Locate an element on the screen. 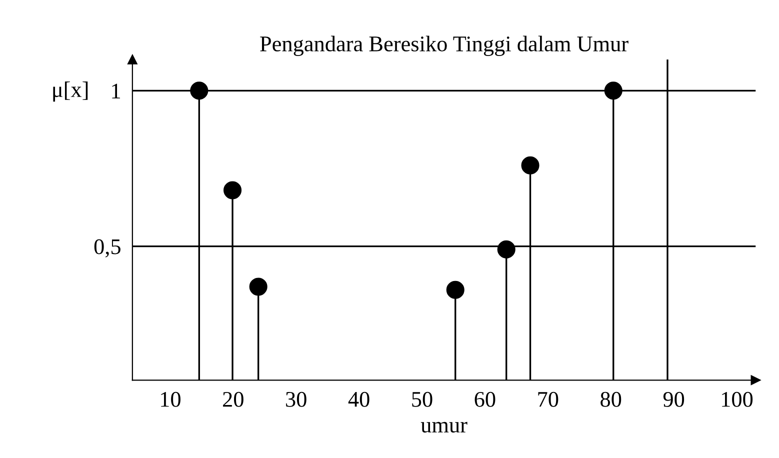 Image resolution: width=779 pixels, height=458 pixels. x-tick-label: 20 is located at coordinates (233, 399).